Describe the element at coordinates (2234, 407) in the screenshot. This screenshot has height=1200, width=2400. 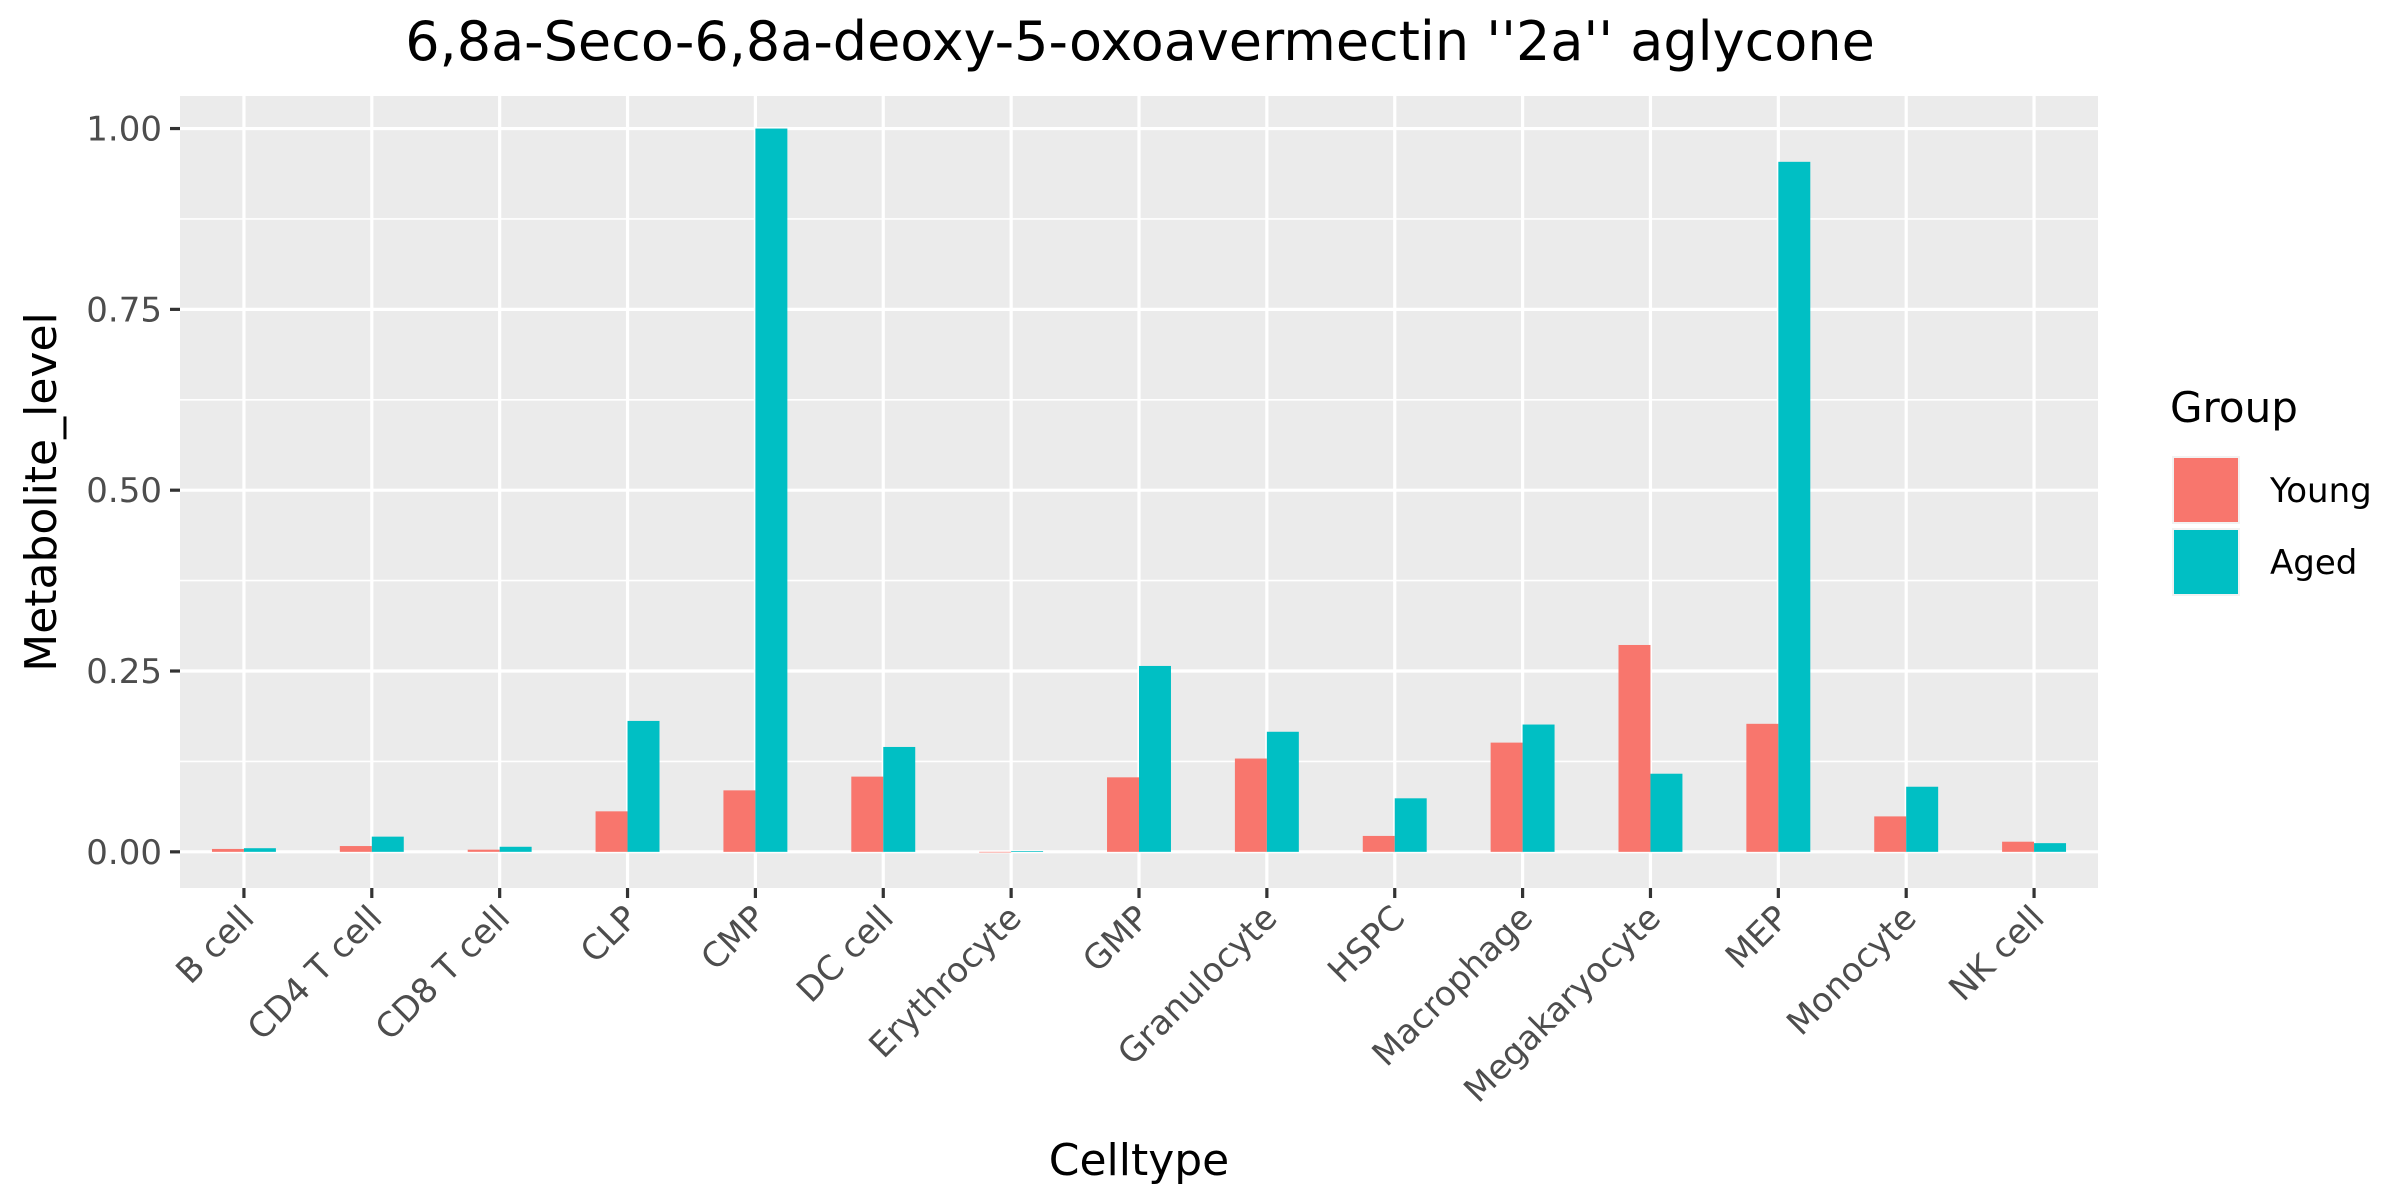
I see `legend-title: Group` at that location.